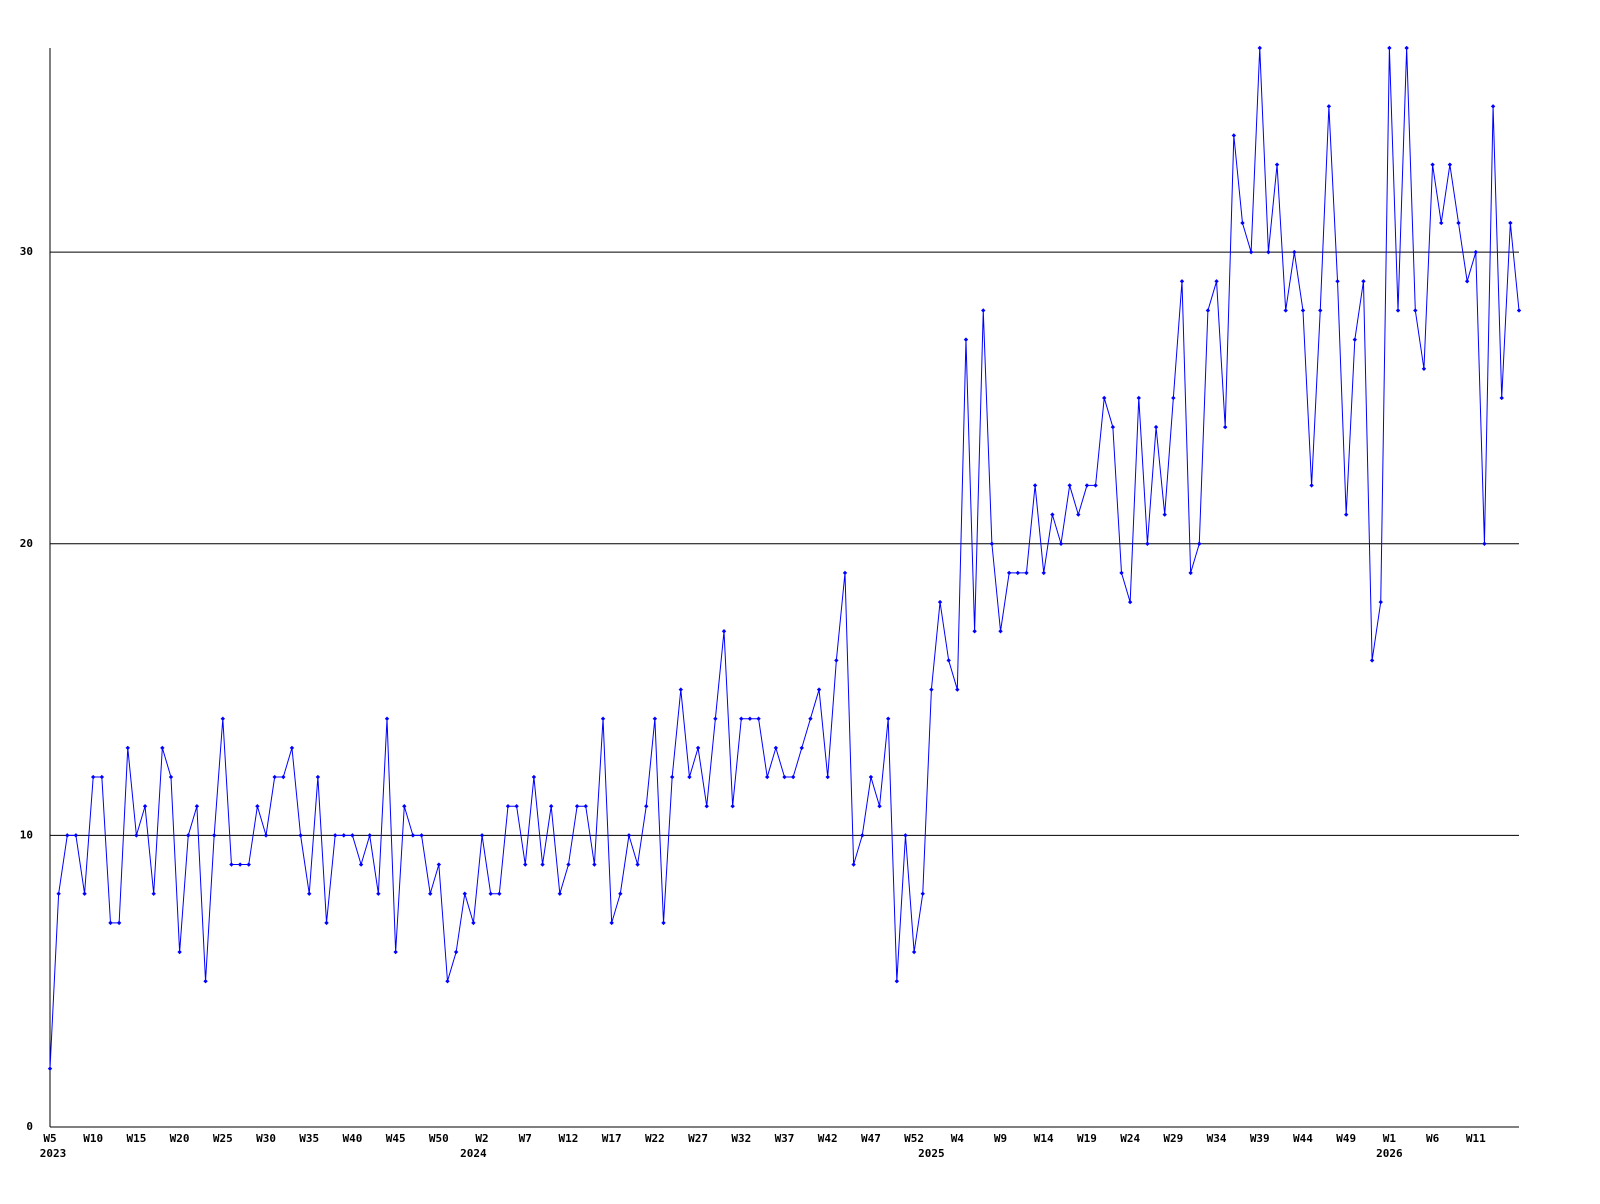  Describe the element at coordinates (931, 1153) in the screenshot. I see `year-label: 2025` at that location.